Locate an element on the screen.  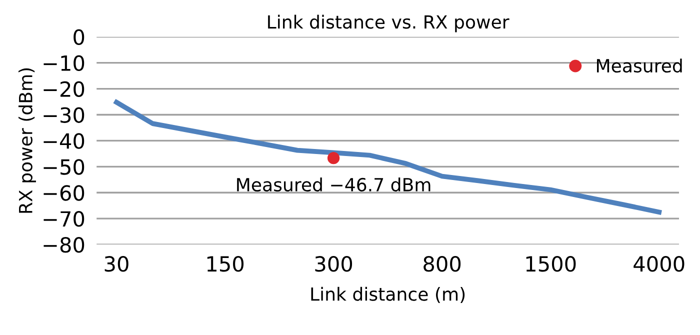
y-tick-label: −60 is located at coordinates (64, 193).